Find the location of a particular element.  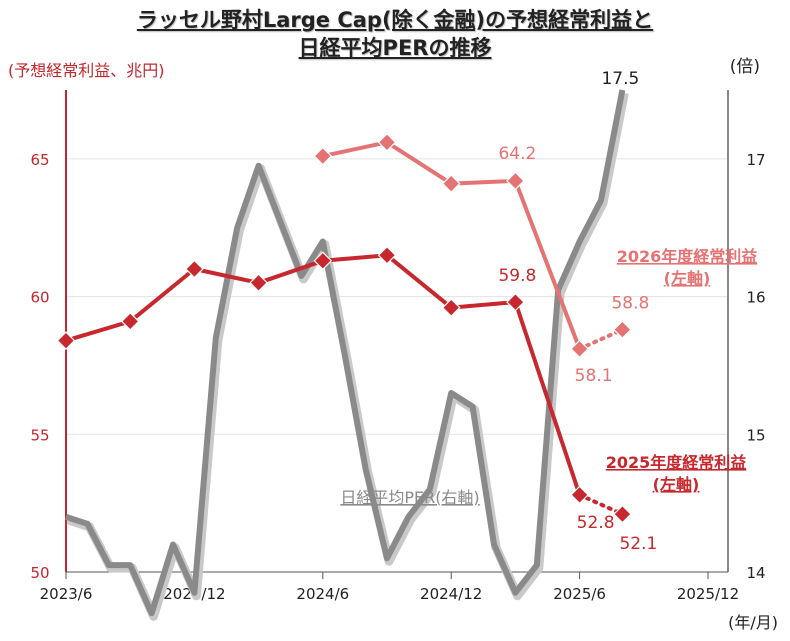

x-tick-label: 2025/12 is located at coordinates (708, 594).